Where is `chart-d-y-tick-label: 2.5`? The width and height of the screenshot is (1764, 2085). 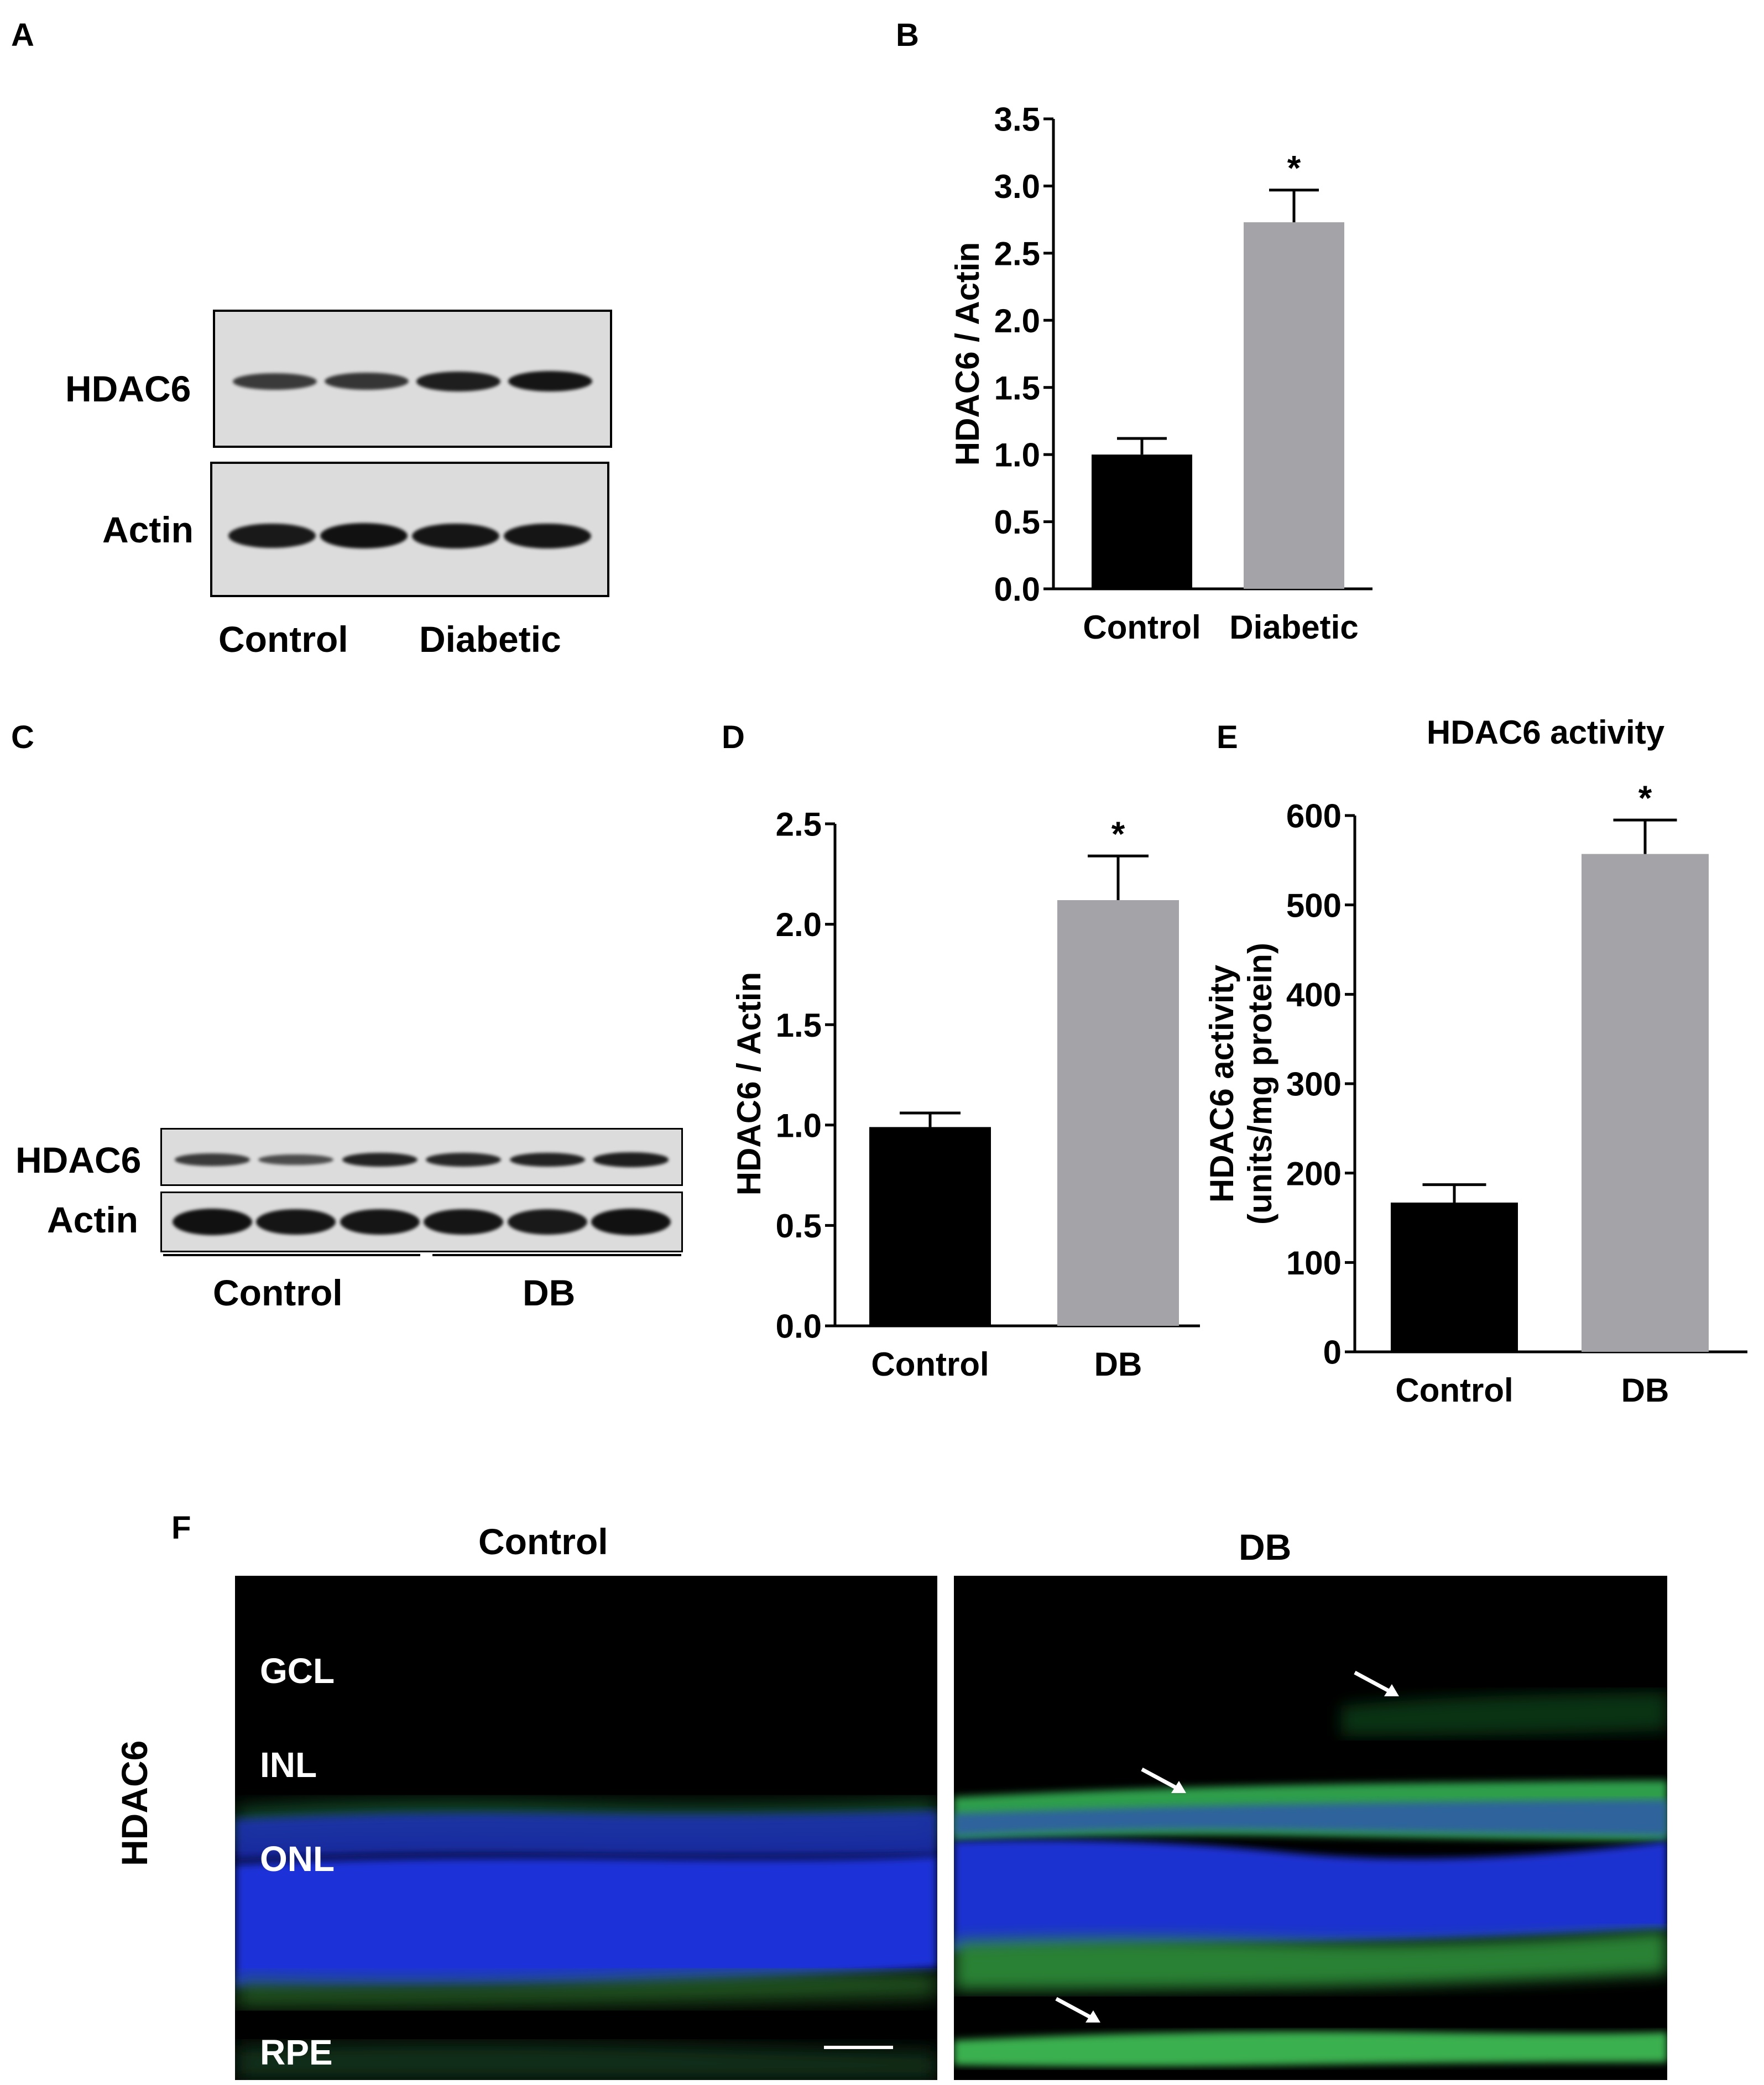 chart-d-y-tick-label: 2.5 is located at coordinates (799, 825).